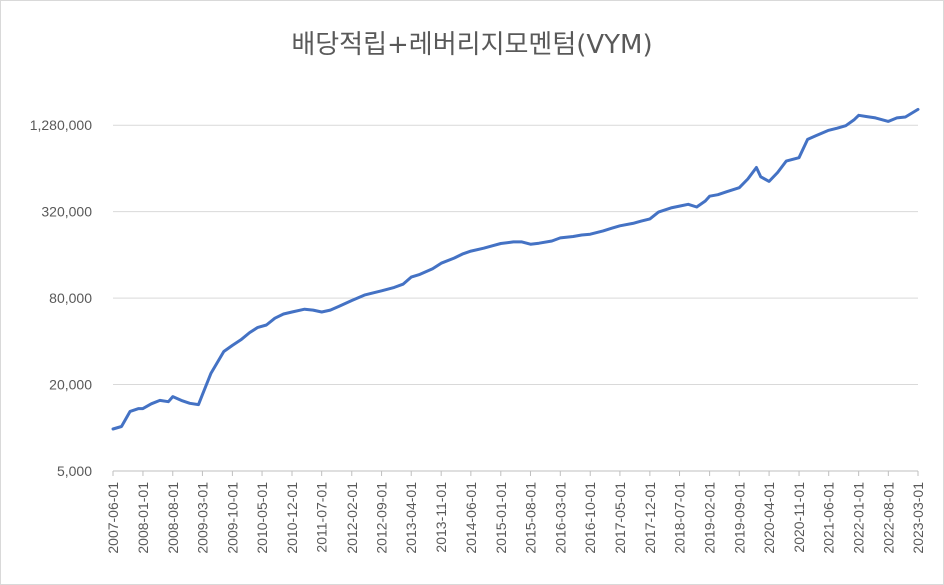 This screenshot has width=944, height=585. What do you see at coordinates (888, 518) in the screenshot?
I see `x-tick-label: 2022-08-01` at bounding box center [888, 518].